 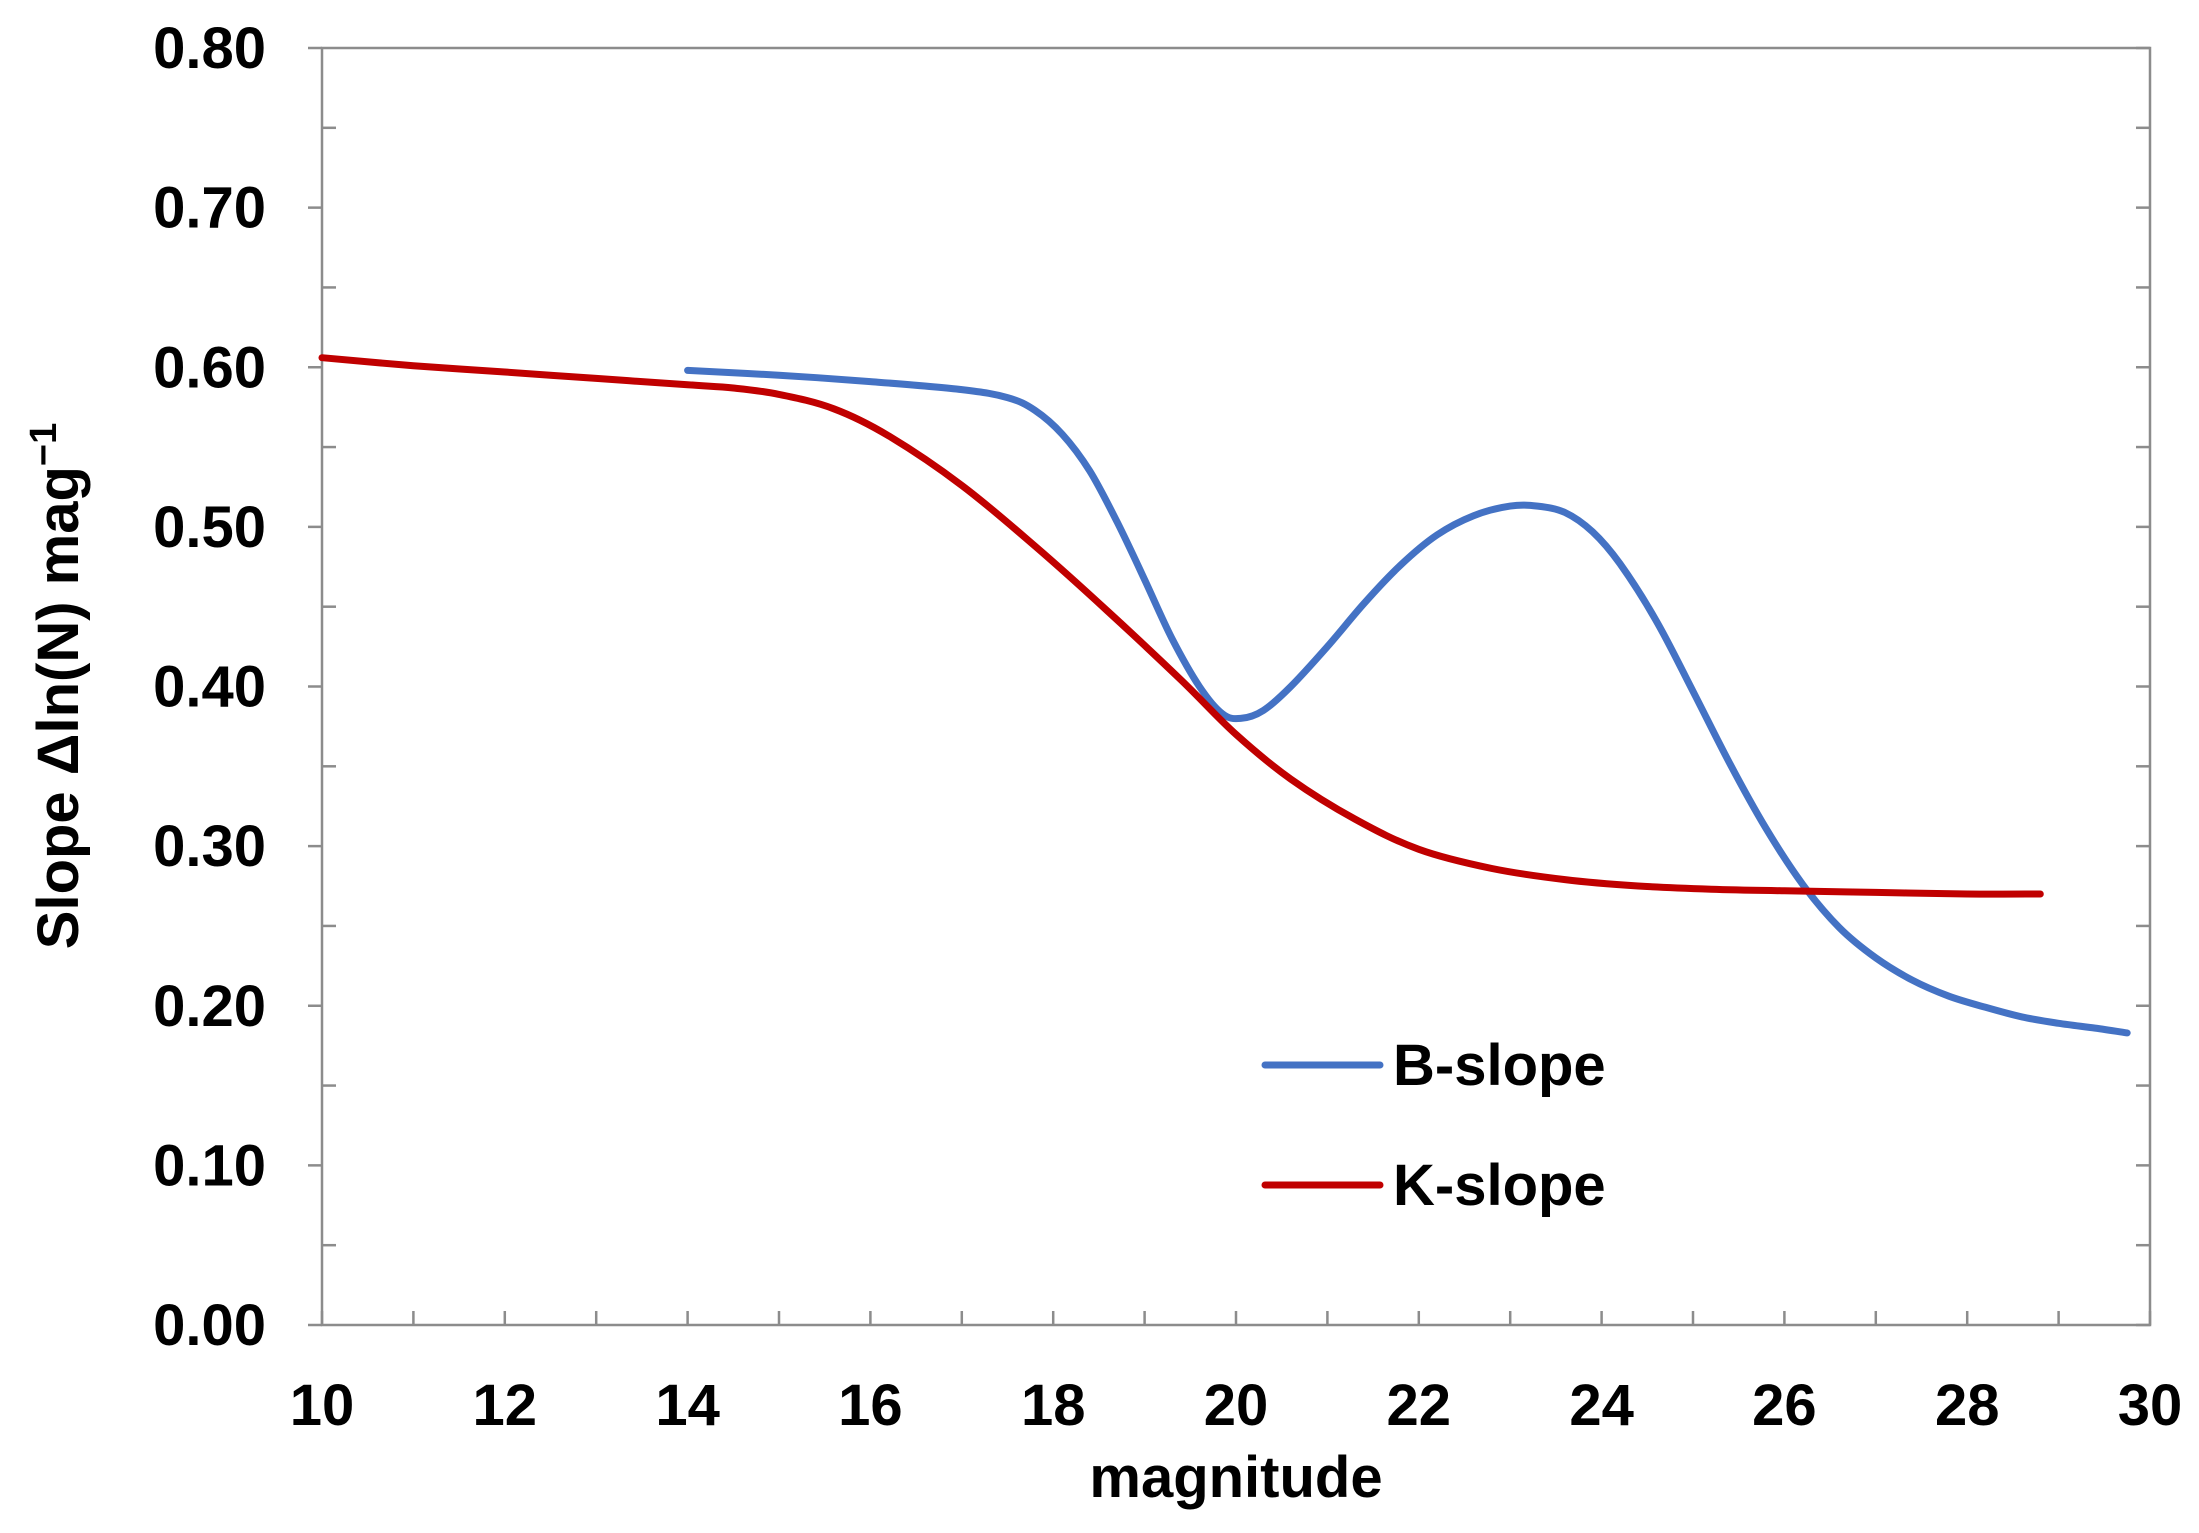 I want to click on y-tick-label: 0.60, so click(x=209, y=367).